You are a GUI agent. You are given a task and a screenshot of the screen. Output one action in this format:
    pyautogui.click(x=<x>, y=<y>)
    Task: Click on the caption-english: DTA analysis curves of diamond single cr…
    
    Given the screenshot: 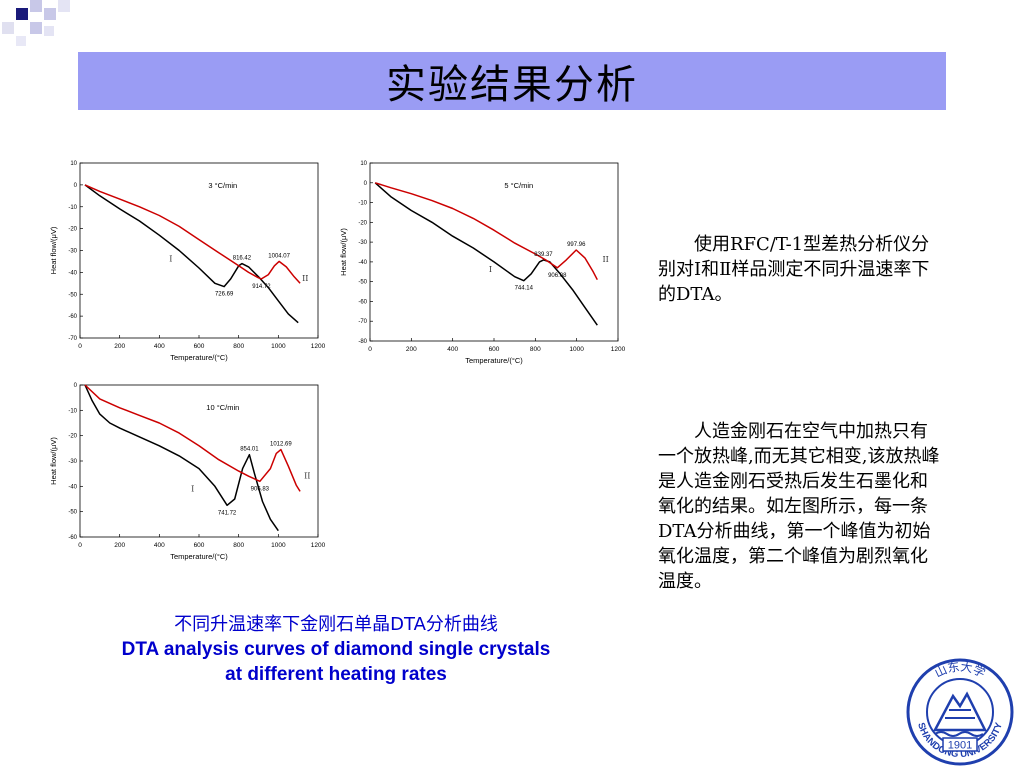 What is the action you would take?
    pyautogui.click(x=336, y=662)
    